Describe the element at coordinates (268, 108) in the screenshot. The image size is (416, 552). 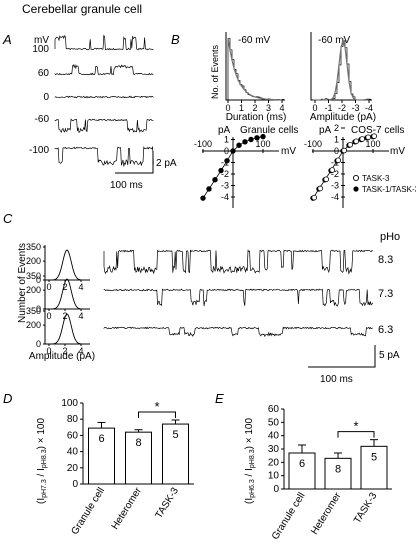
I see `duration-tick-label: 3` at that location.